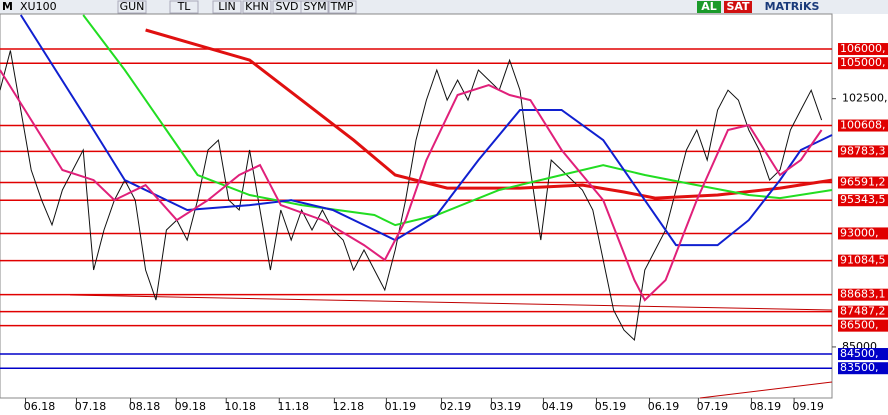 The width and height of the screenshot is (888, 415). Describe the element at coordinates (7, 6) in the screenshot. I see `logo: M` at that location.